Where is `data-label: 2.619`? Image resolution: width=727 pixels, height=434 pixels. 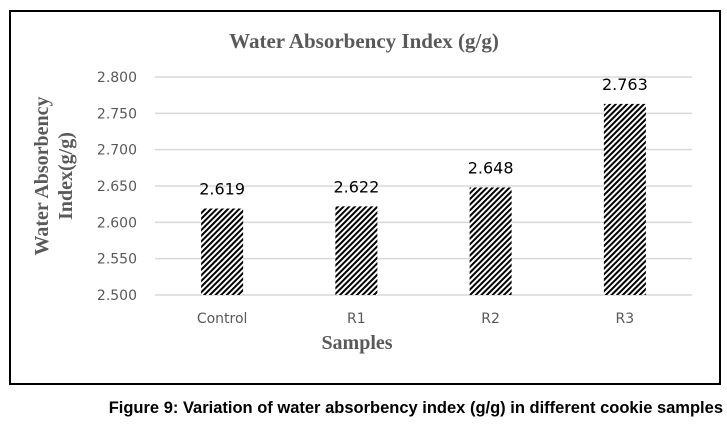 data-label: 2.619 is located at coordinates (222, 189).